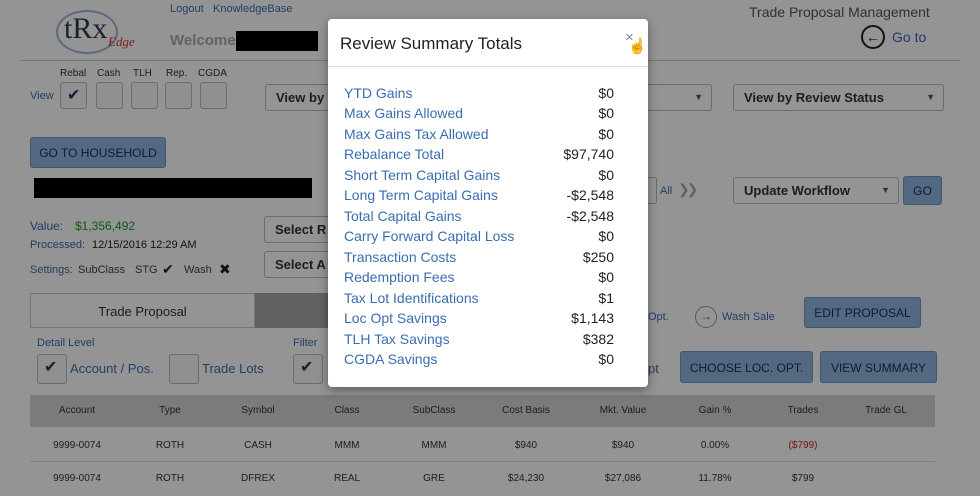  Describe the element at coordinates (606, 298) in the screenshot. I see `summary-value: $1` at that location.